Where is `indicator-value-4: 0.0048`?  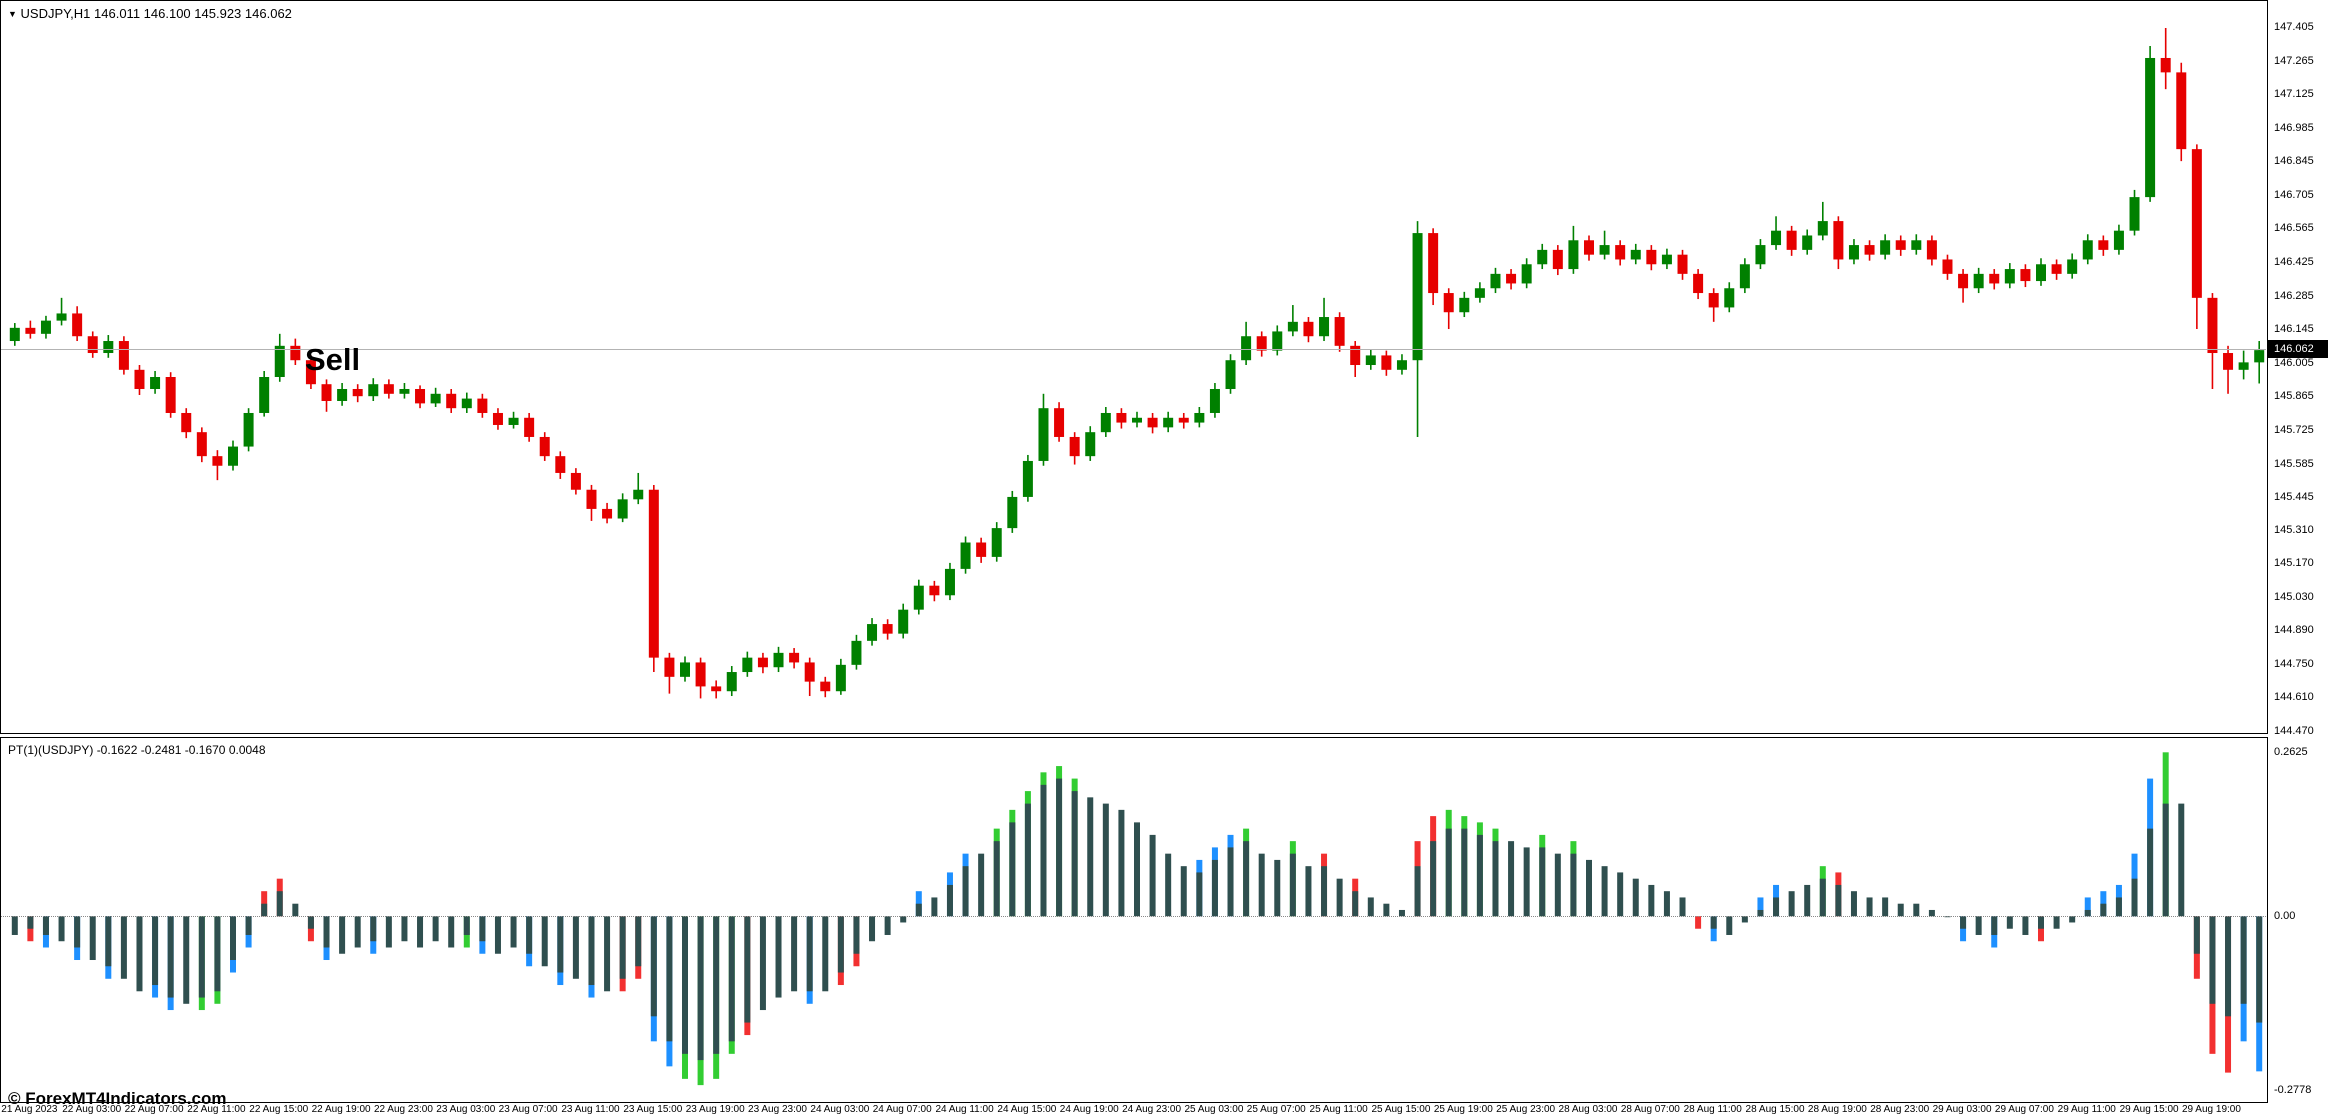
indicator-value-4: 0.0048 is located at coordinates (247, 750).